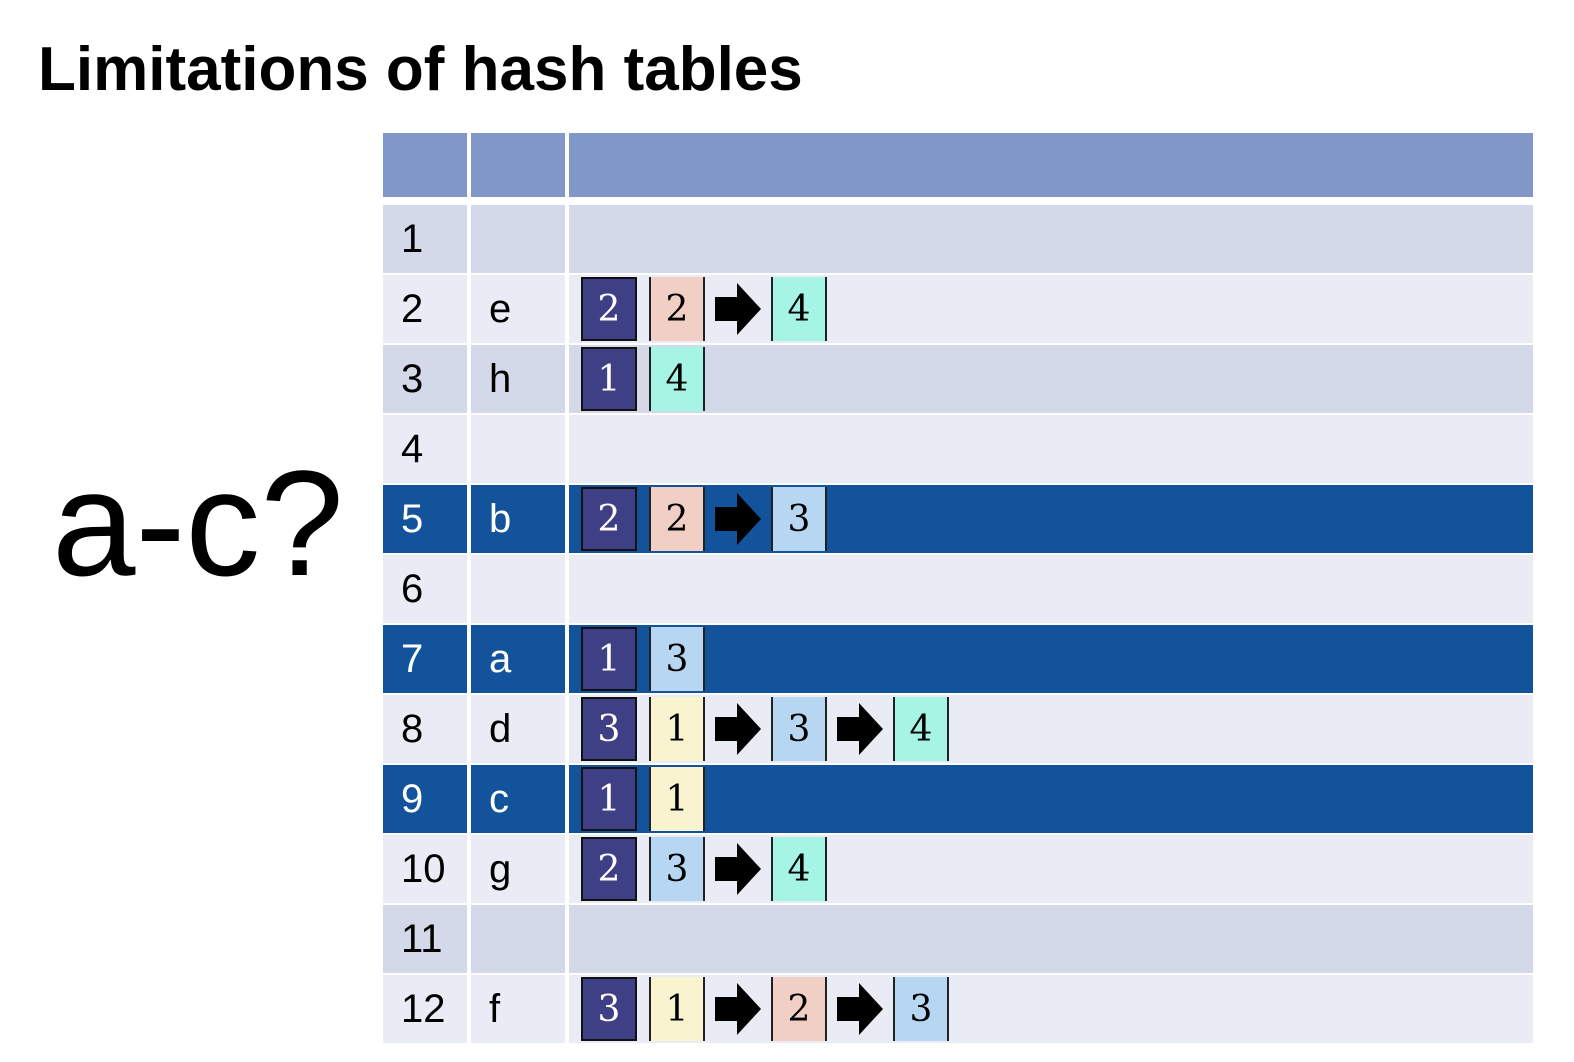  Describe the element at coordinates (427, 239) in the screenshot. I see `bucket-index: 1` at that location.